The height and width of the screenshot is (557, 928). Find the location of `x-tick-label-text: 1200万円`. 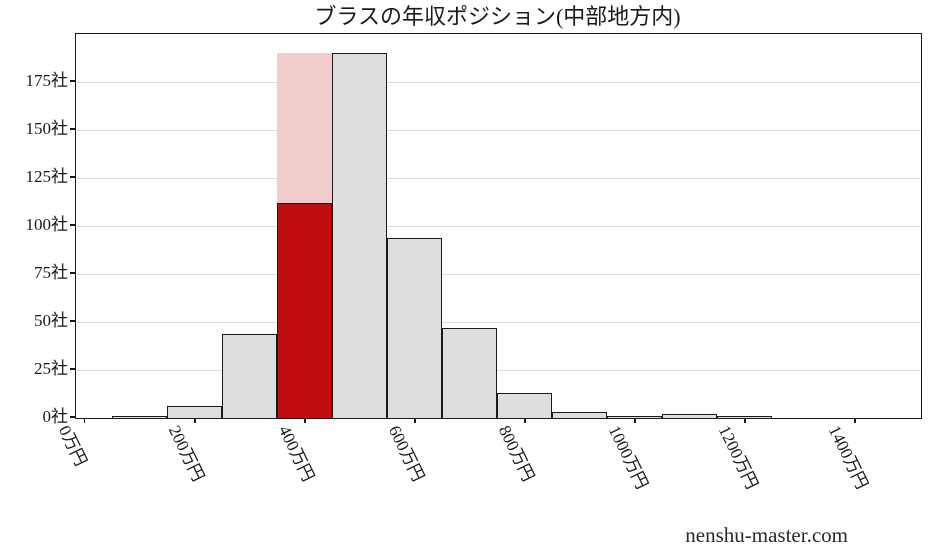

x-tick-label-text: 1200万円 is located at coordinates (738, 457).